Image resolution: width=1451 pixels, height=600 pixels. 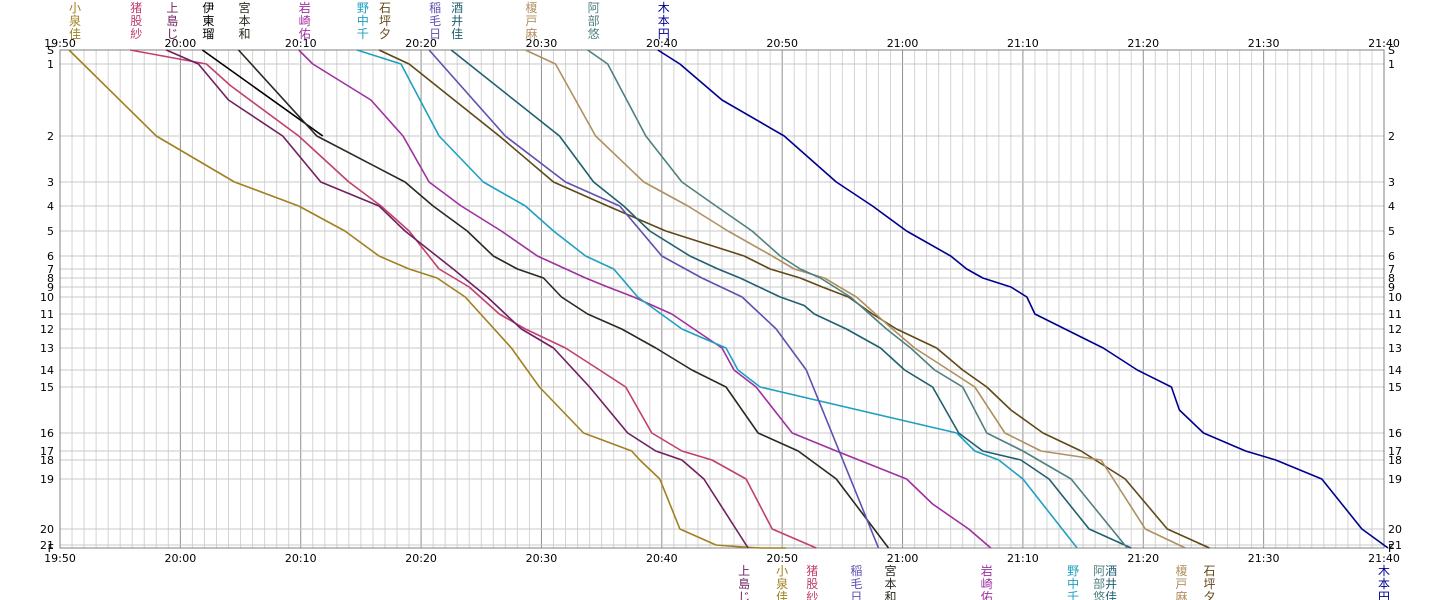 What do you see at coordinates (421, 558) in the screenshot?
I see `time-tick-bottom: 20:20` at bounding box center [421, 558].